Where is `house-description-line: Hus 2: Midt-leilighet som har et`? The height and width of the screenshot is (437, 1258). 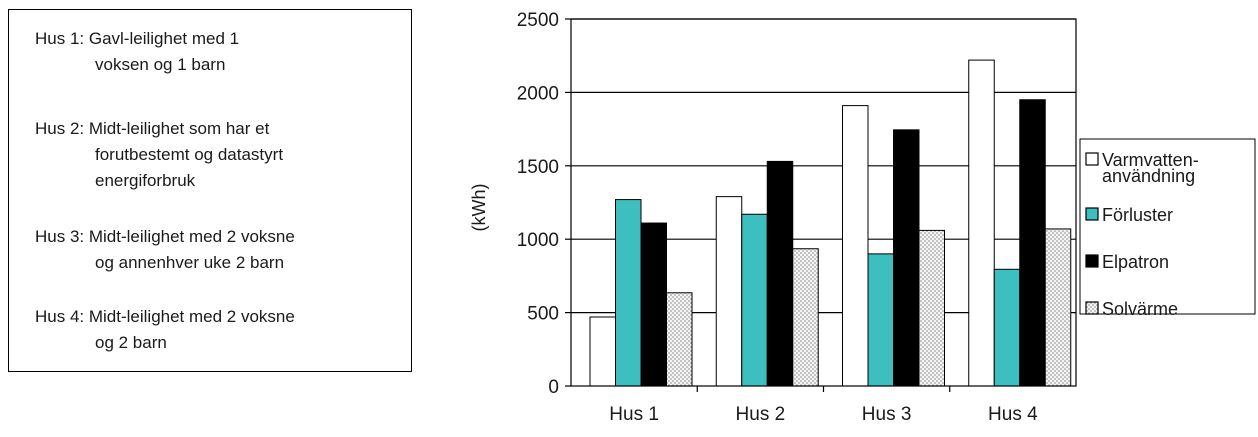
house-description-line: Hus 2: Midt-leilighet som har et is located at coordinates (152, 128).